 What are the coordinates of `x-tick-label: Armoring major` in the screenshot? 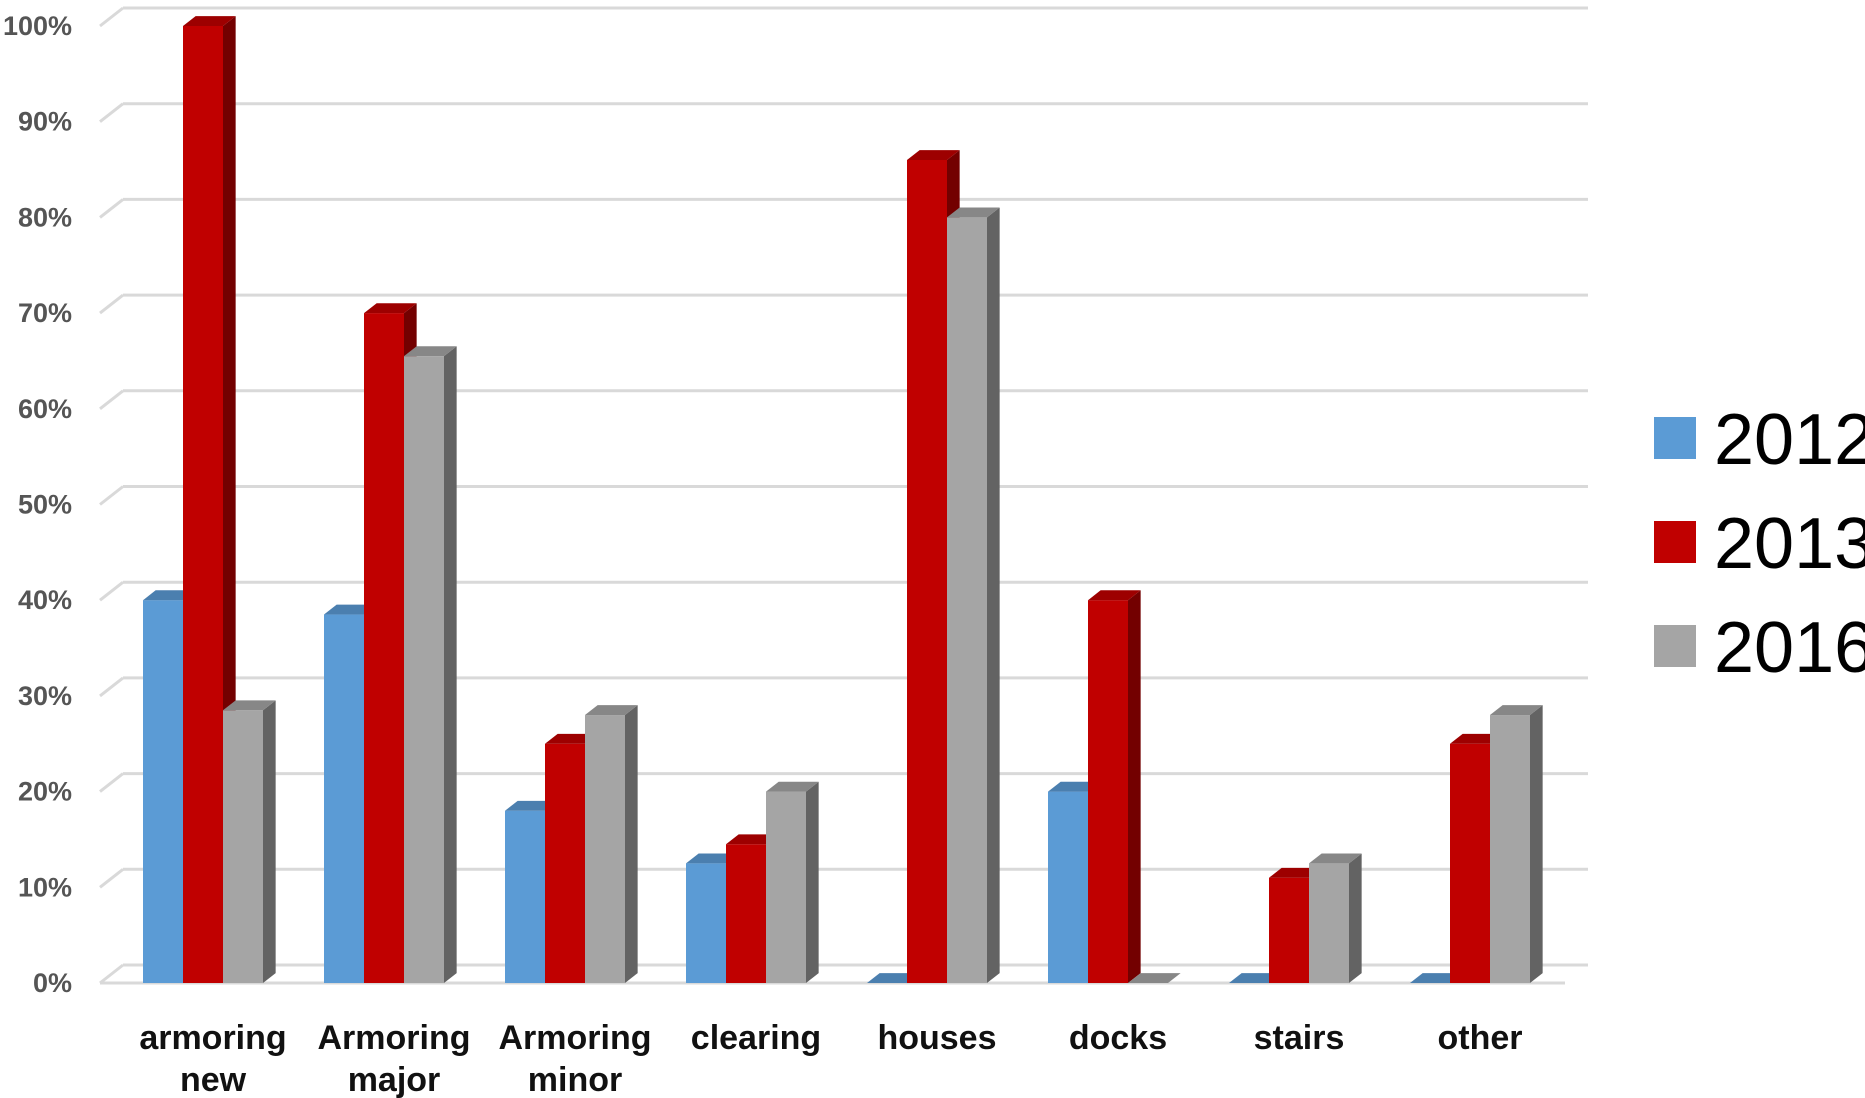 It's located at (394, 1058).